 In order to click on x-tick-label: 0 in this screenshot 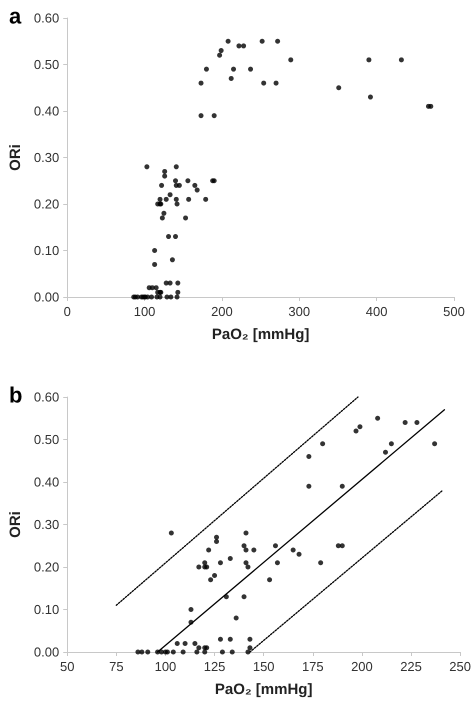, I will do `click(67, 311)`.